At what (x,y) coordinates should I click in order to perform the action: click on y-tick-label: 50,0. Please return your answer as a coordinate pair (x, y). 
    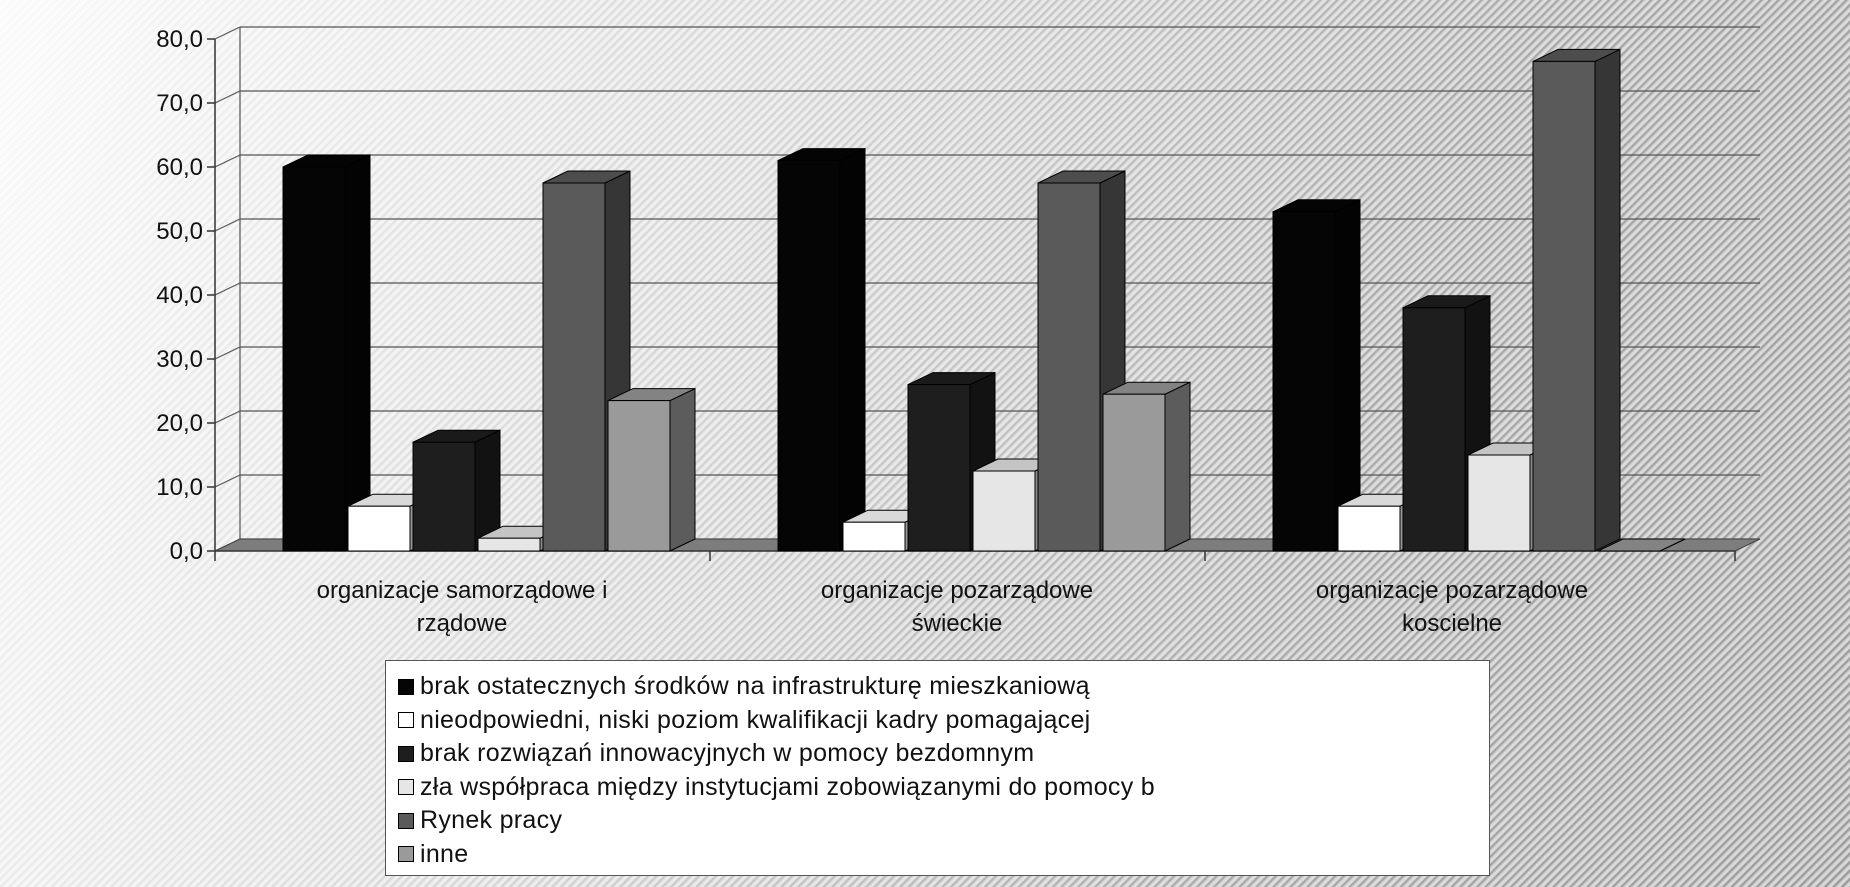
    Looking at the image, I should click on (179, 231).